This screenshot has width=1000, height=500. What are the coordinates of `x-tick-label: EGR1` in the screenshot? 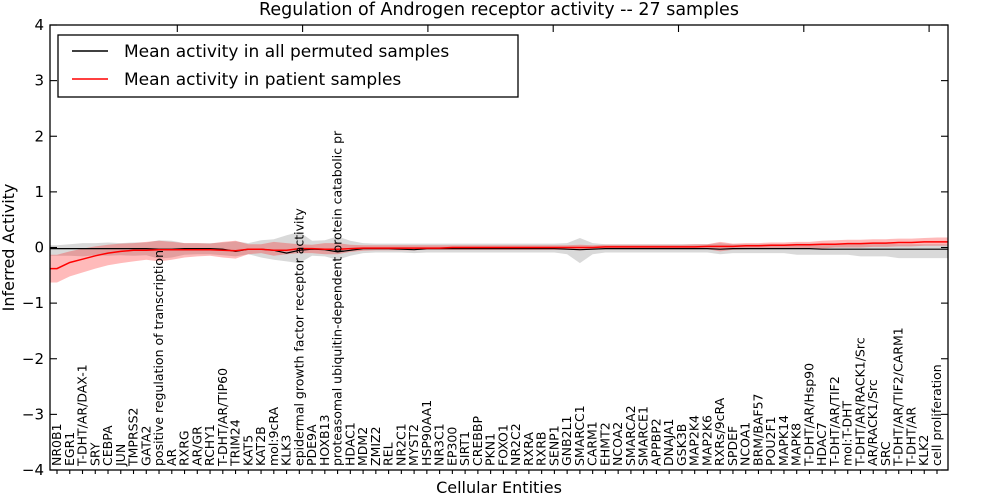 It's located at (69, 449).